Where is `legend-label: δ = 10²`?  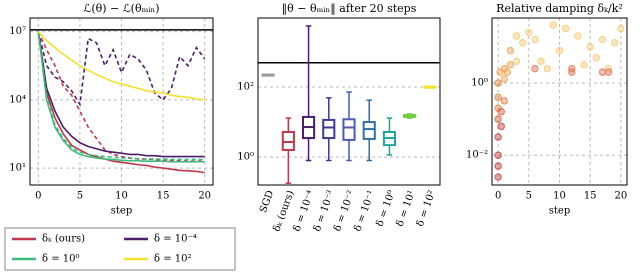 legend-label: δ = 10² is located at coordinates (173, 259).